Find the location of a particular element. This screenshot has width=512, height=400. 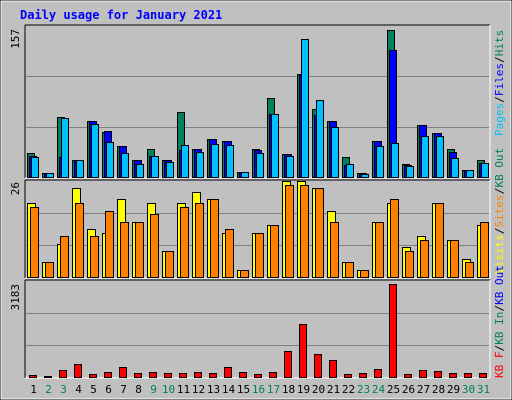

legend-kb-f: KB F is located at coordinates (499, 365).